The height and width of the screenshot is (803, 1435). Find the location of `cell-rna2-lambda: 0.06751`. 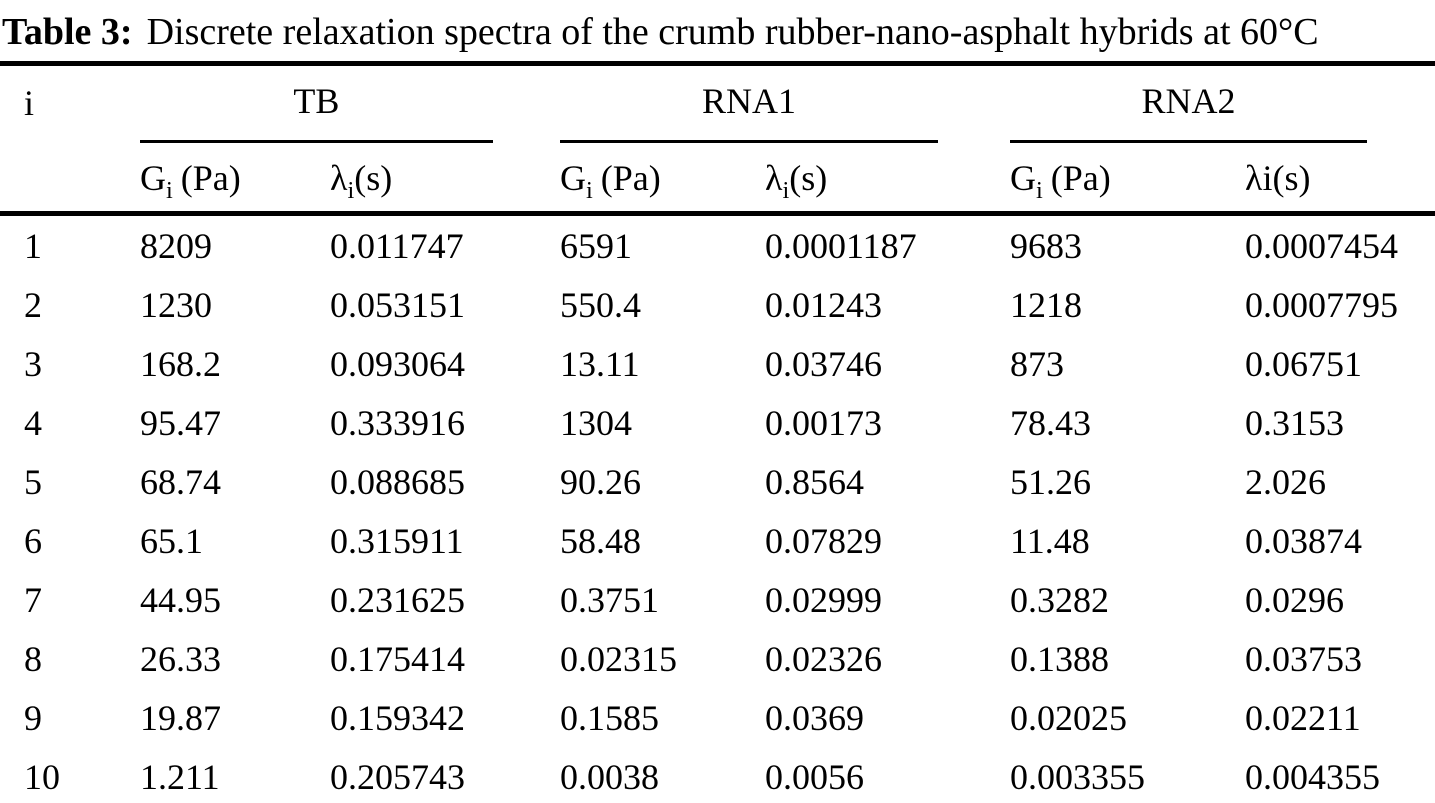

cell-rna2-lambda: 0.06751 is located at coordinates (1304, 363).